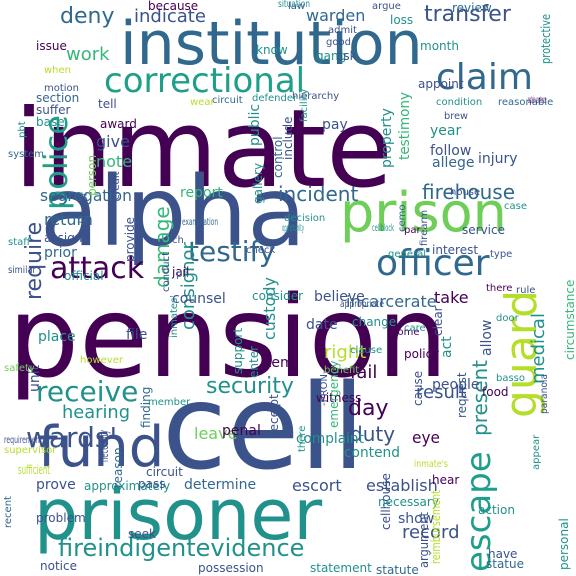 The image size is (576, 576). Describe the element at coordinates (200, 222) in the screenshot. I see `word-examination: examination` at that location.